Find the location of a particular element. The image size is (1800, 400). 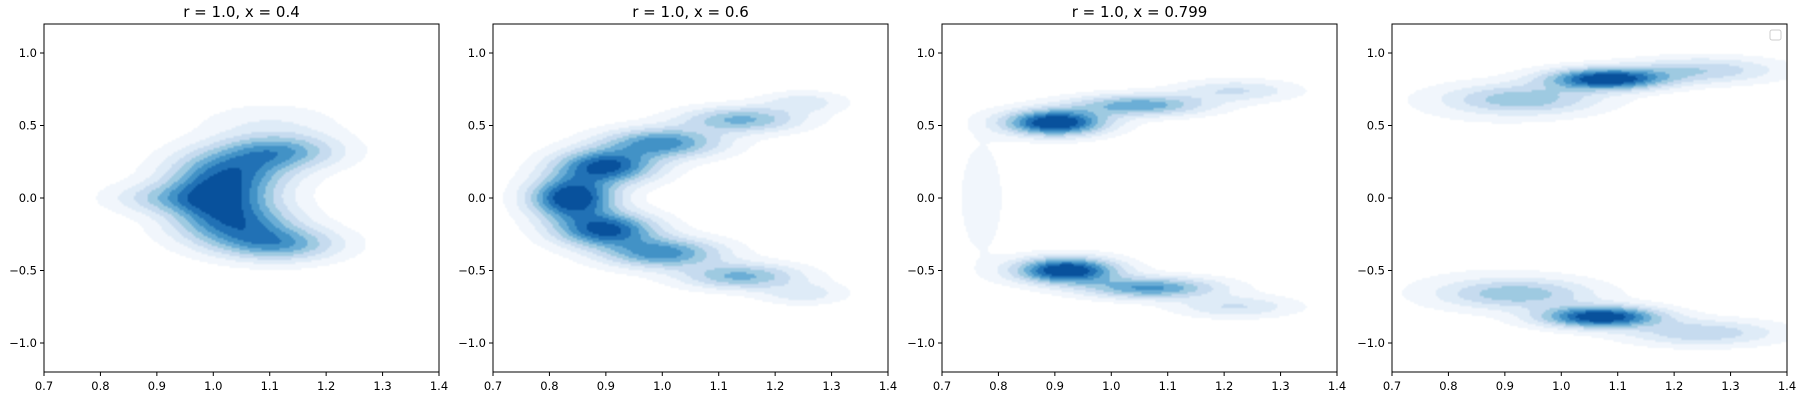

panel-title: r = 1.0, x = 0.799 is located at coordinates (1140, 12).